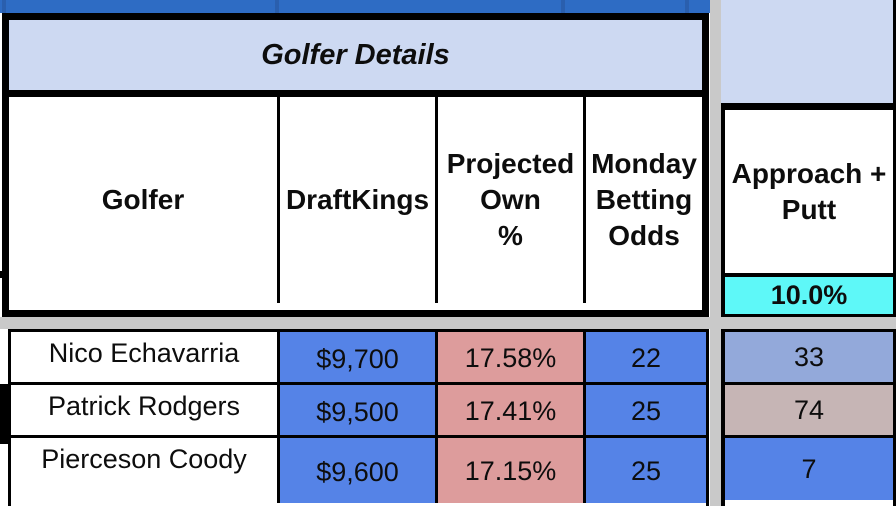 This screenshot has height=506, width=896. I want to click on approach-putt-data-cells: 33 74 7, so click(807, 417).